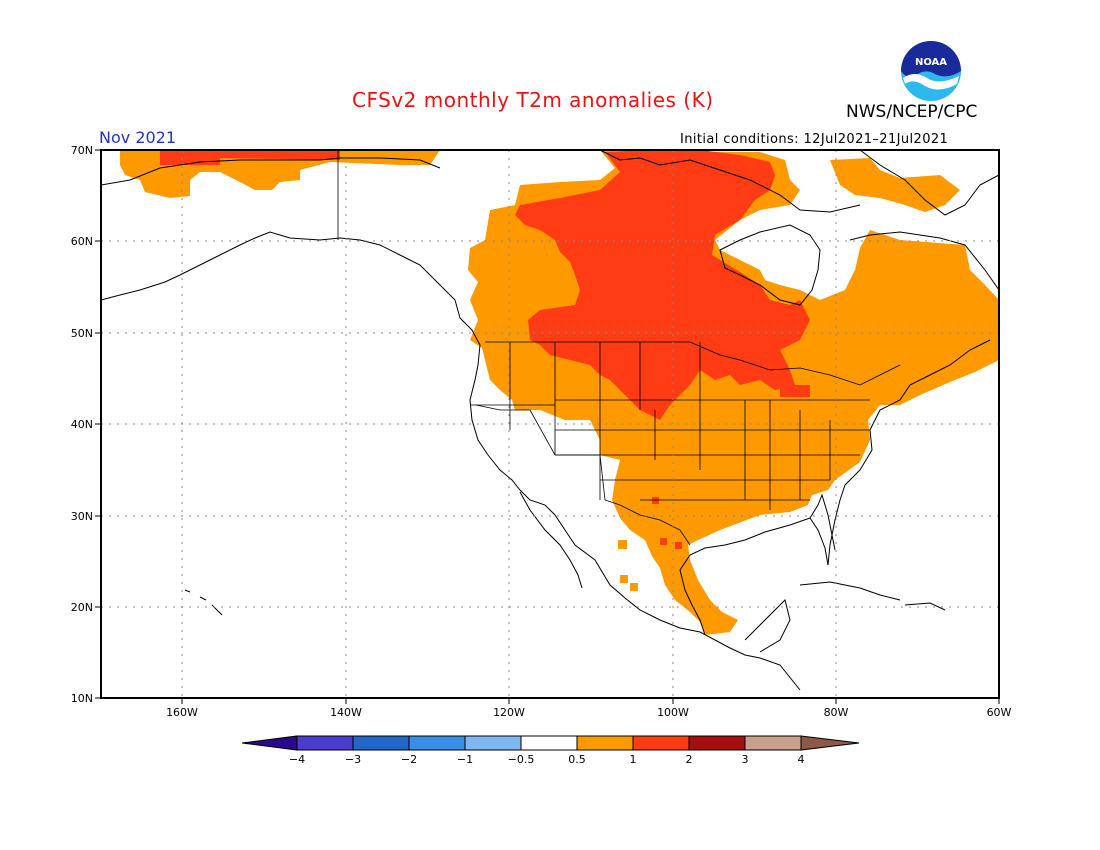 This screenshot has height=850, width=1100. Describe the element at coordinates (770, 265) in the screenshot. I see `hudson-bay` at that location.